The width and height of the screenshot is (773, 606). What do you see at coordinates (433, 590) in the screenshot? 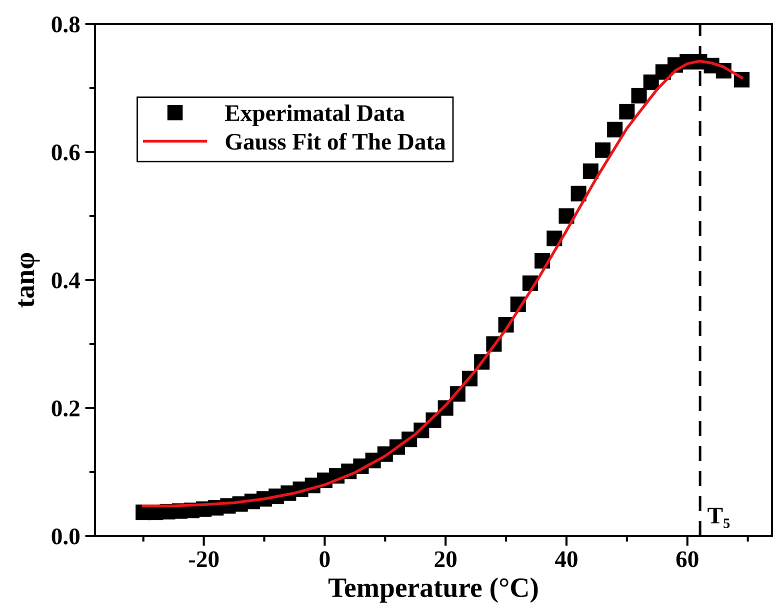
I see `x-axis-title: Temperature (°C)` at bounding box center [433, 590].